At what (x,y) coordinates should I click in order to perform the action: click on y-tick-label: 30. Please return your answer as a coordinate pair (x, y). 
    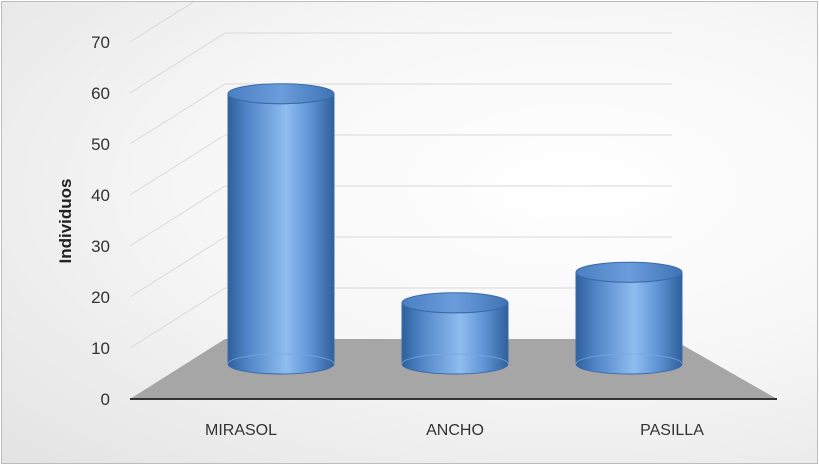
    Looking at the image, I should click on (100, 246).